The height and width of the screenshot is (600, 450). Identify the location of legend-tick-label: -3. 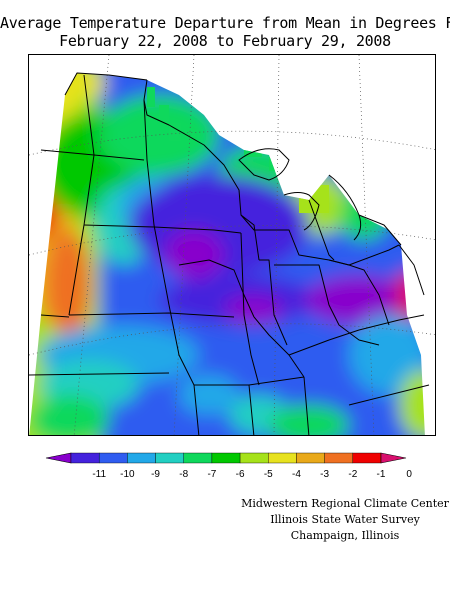
(324, 474).